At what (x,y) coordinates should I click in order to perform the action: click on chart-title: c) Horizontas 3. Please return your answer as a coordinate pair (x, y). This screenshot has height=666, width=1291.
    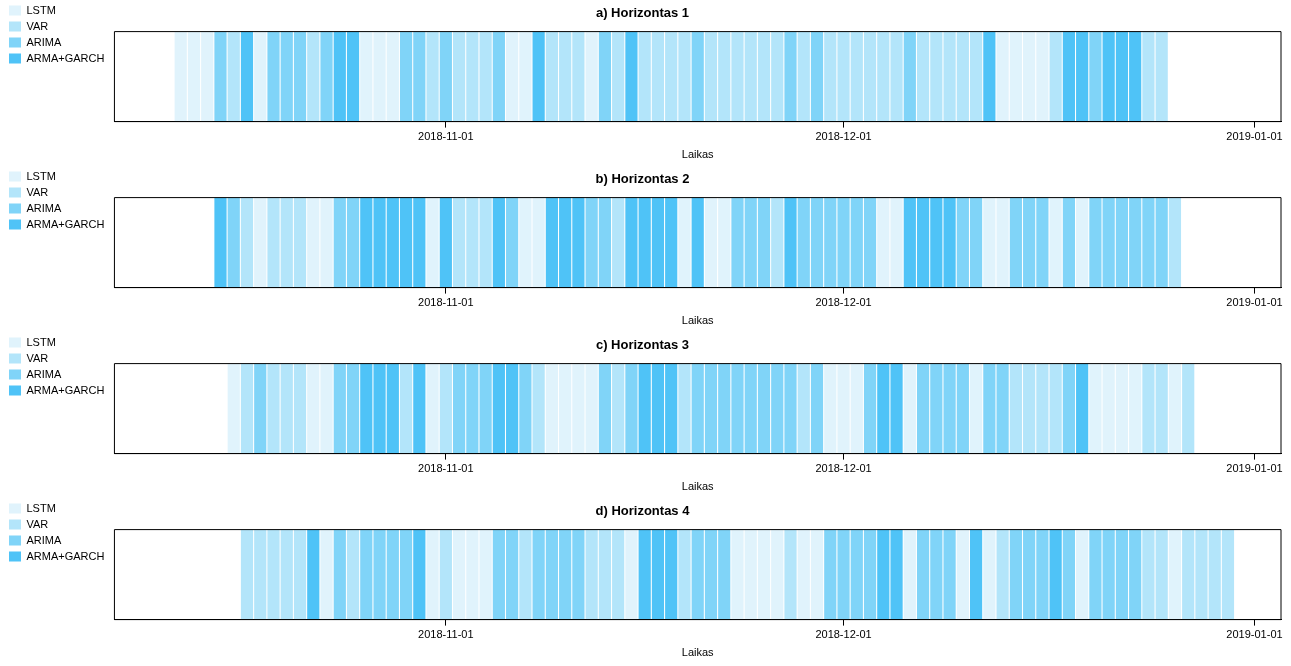
    Looking at the image, I should click on (642, 345).